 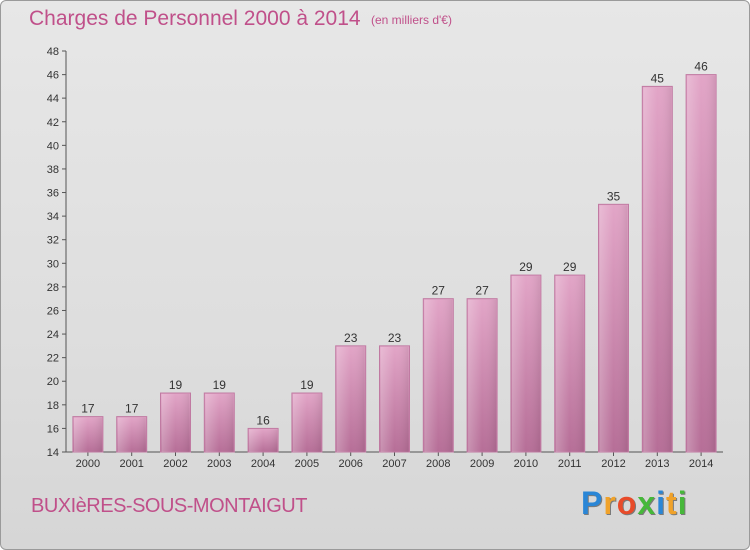 What do you see at coordinates (53, 288) in the screenshot?
I see `y-tick-label: 28` at bounding box center [53, 288].